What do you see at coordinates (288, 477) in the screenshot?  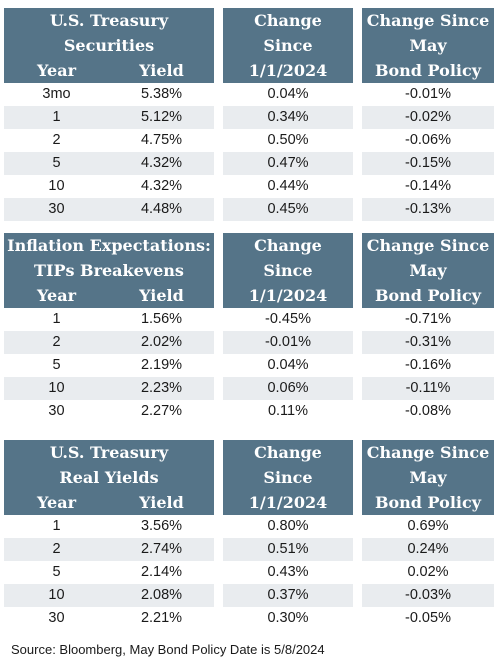 I see `change-since-header-line: Since` at bounding box center [288, 477].